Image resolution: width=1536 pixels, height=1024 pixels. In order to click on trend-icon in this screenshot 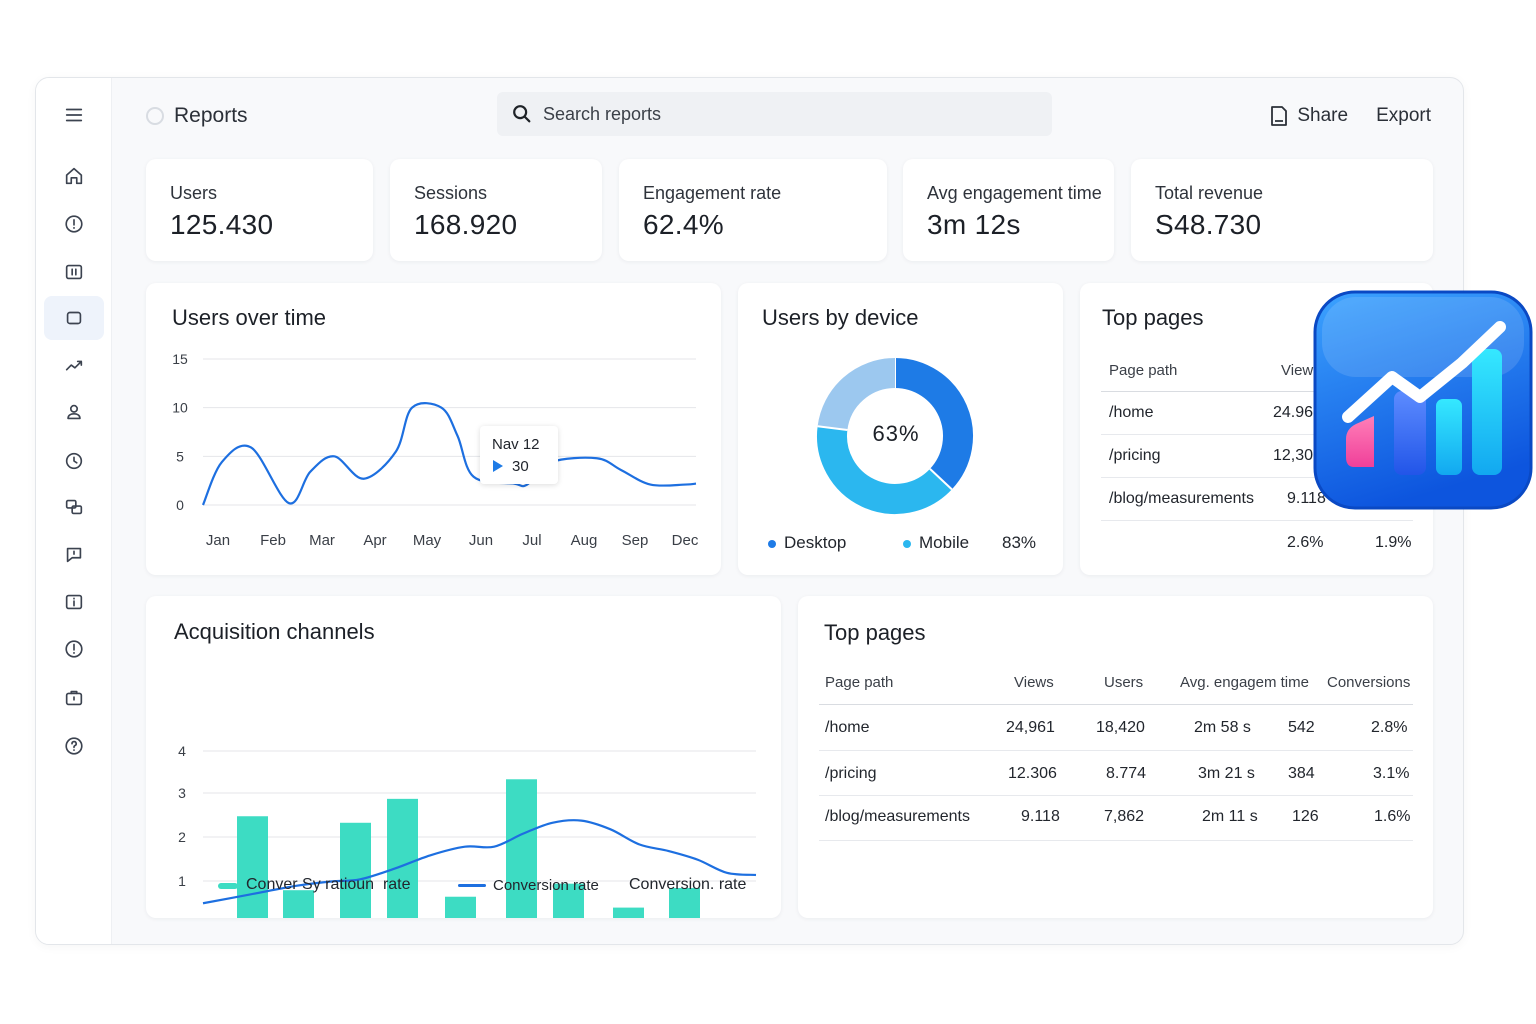, I will do `click(74, 365)`.